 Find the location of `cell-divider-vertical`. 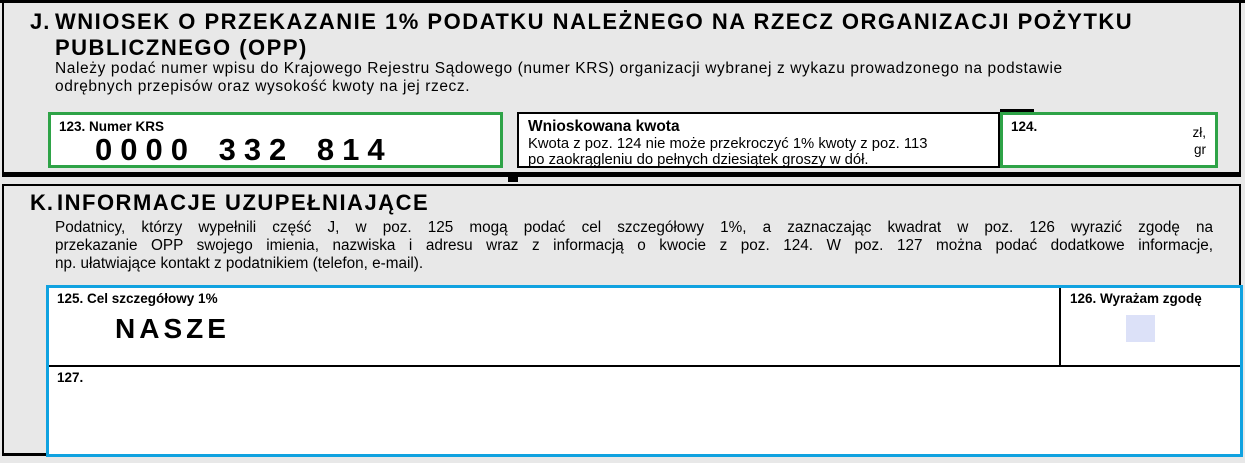

cell-divider-vertical is located at coordinates (1060, 327).